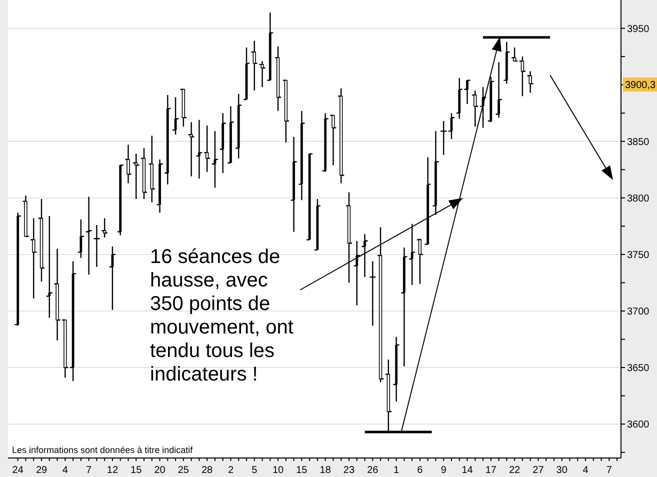 The image size is (657, 477). I want to click on x-tick-label: 22, so click(515, 470).